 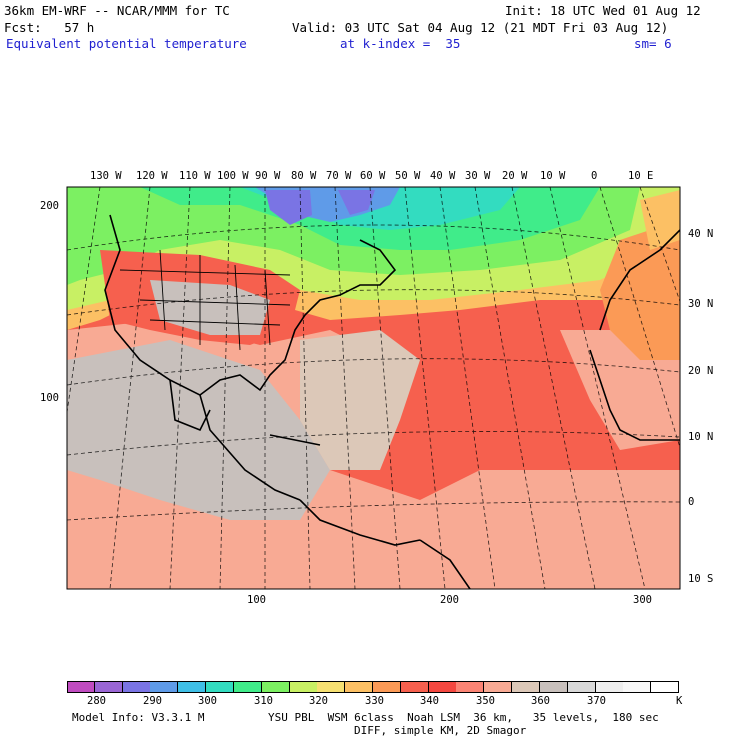 I want to click on lon-label: 70 W, so click(x=339, y=176).